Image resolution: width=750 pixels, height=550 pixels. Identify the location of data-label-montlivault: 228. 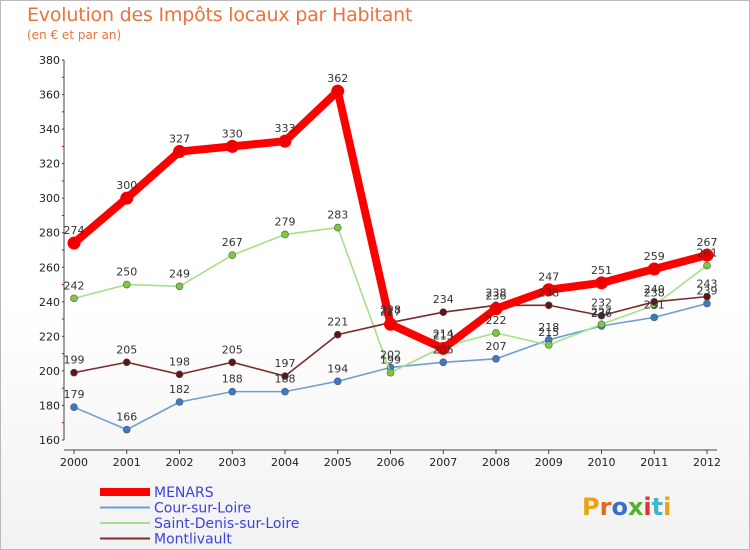
(390, 310).